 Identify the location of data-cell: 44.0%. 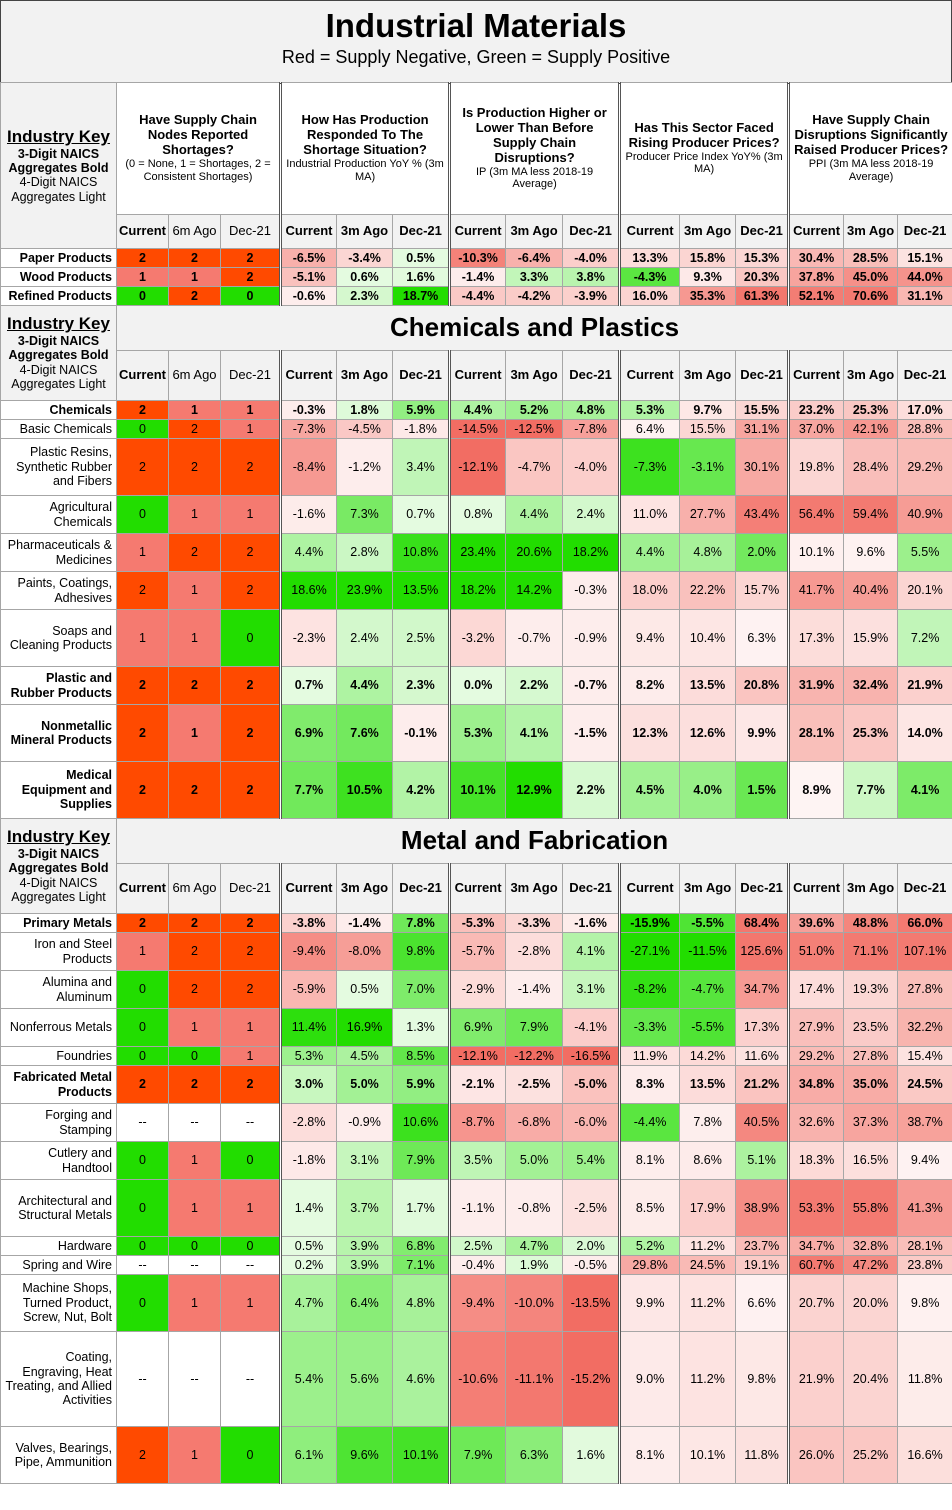
(924, 277).